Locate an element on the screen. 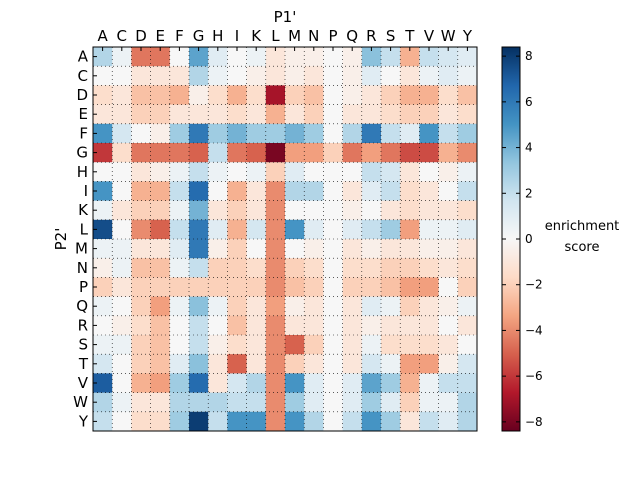 The image size is (640, 480). heatmap-cell-C-G is located at coordinates (199, 76).